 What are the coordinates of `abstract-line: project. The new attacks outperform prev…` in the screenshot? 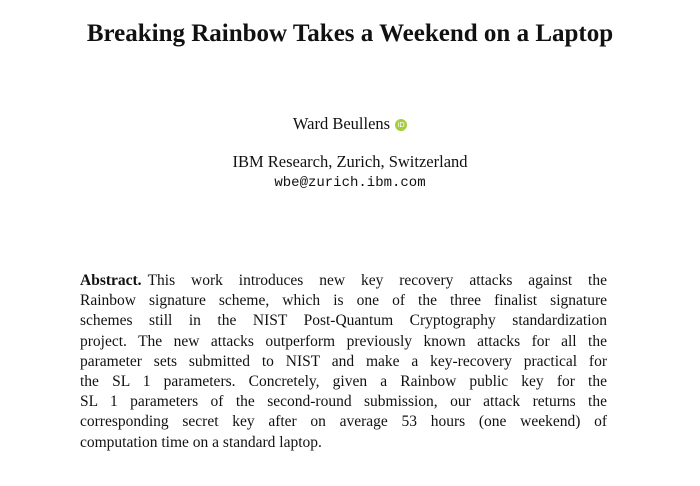 It's located at (343, 342).